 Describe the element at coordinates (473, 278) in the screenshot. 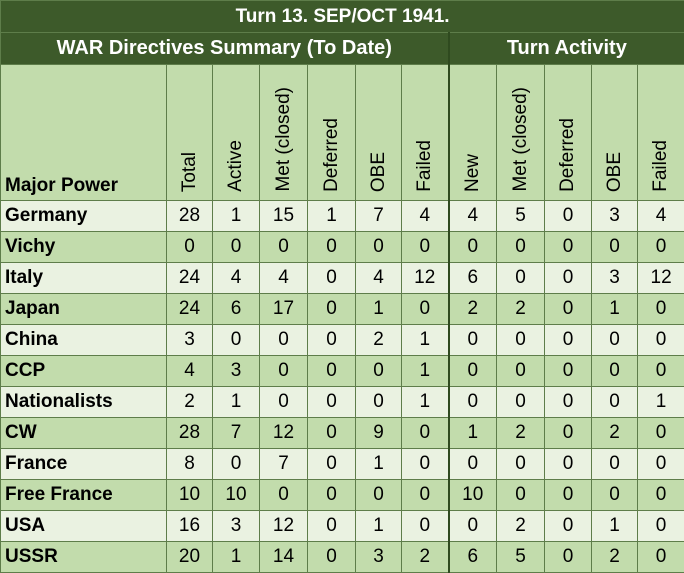

I see `activity-value-cell: 6` at that location.